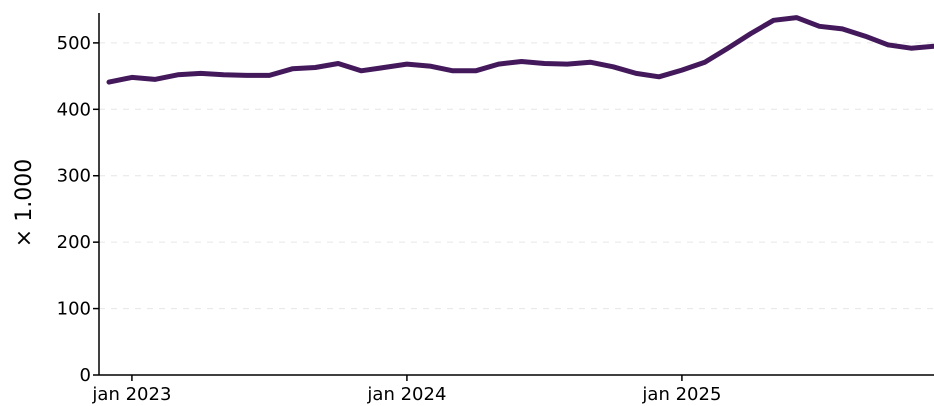 The height and width of the screenshot is (406, 934). Describe the element at coordinates (24, 203) in the screenshot. I see `y-axis-label: × 1.000` at that location.